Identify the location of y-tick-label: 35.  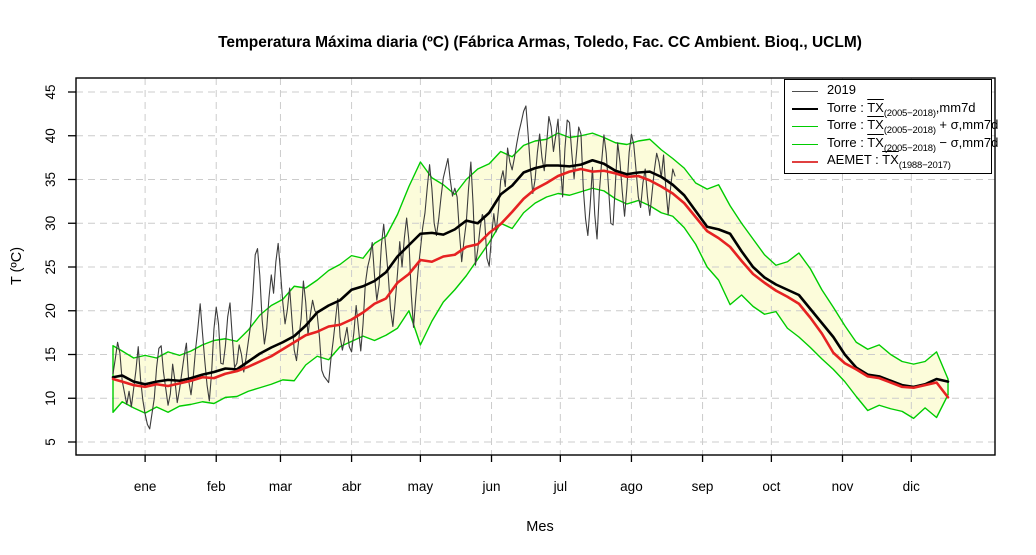
(50, 179).